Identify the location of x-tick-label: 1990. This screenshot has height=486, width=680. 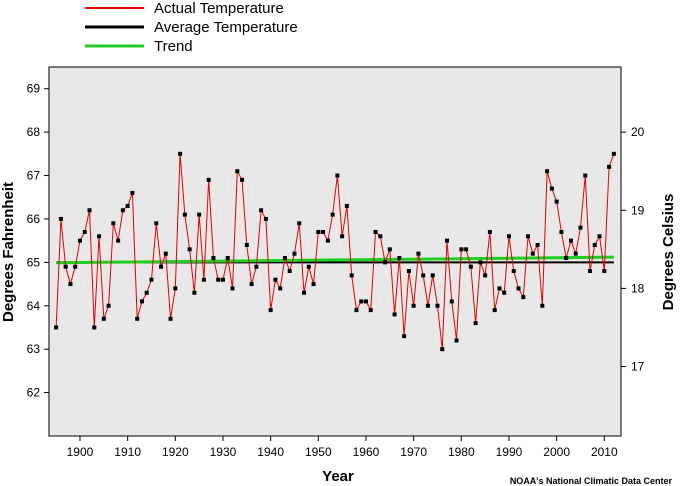
(509, 452).